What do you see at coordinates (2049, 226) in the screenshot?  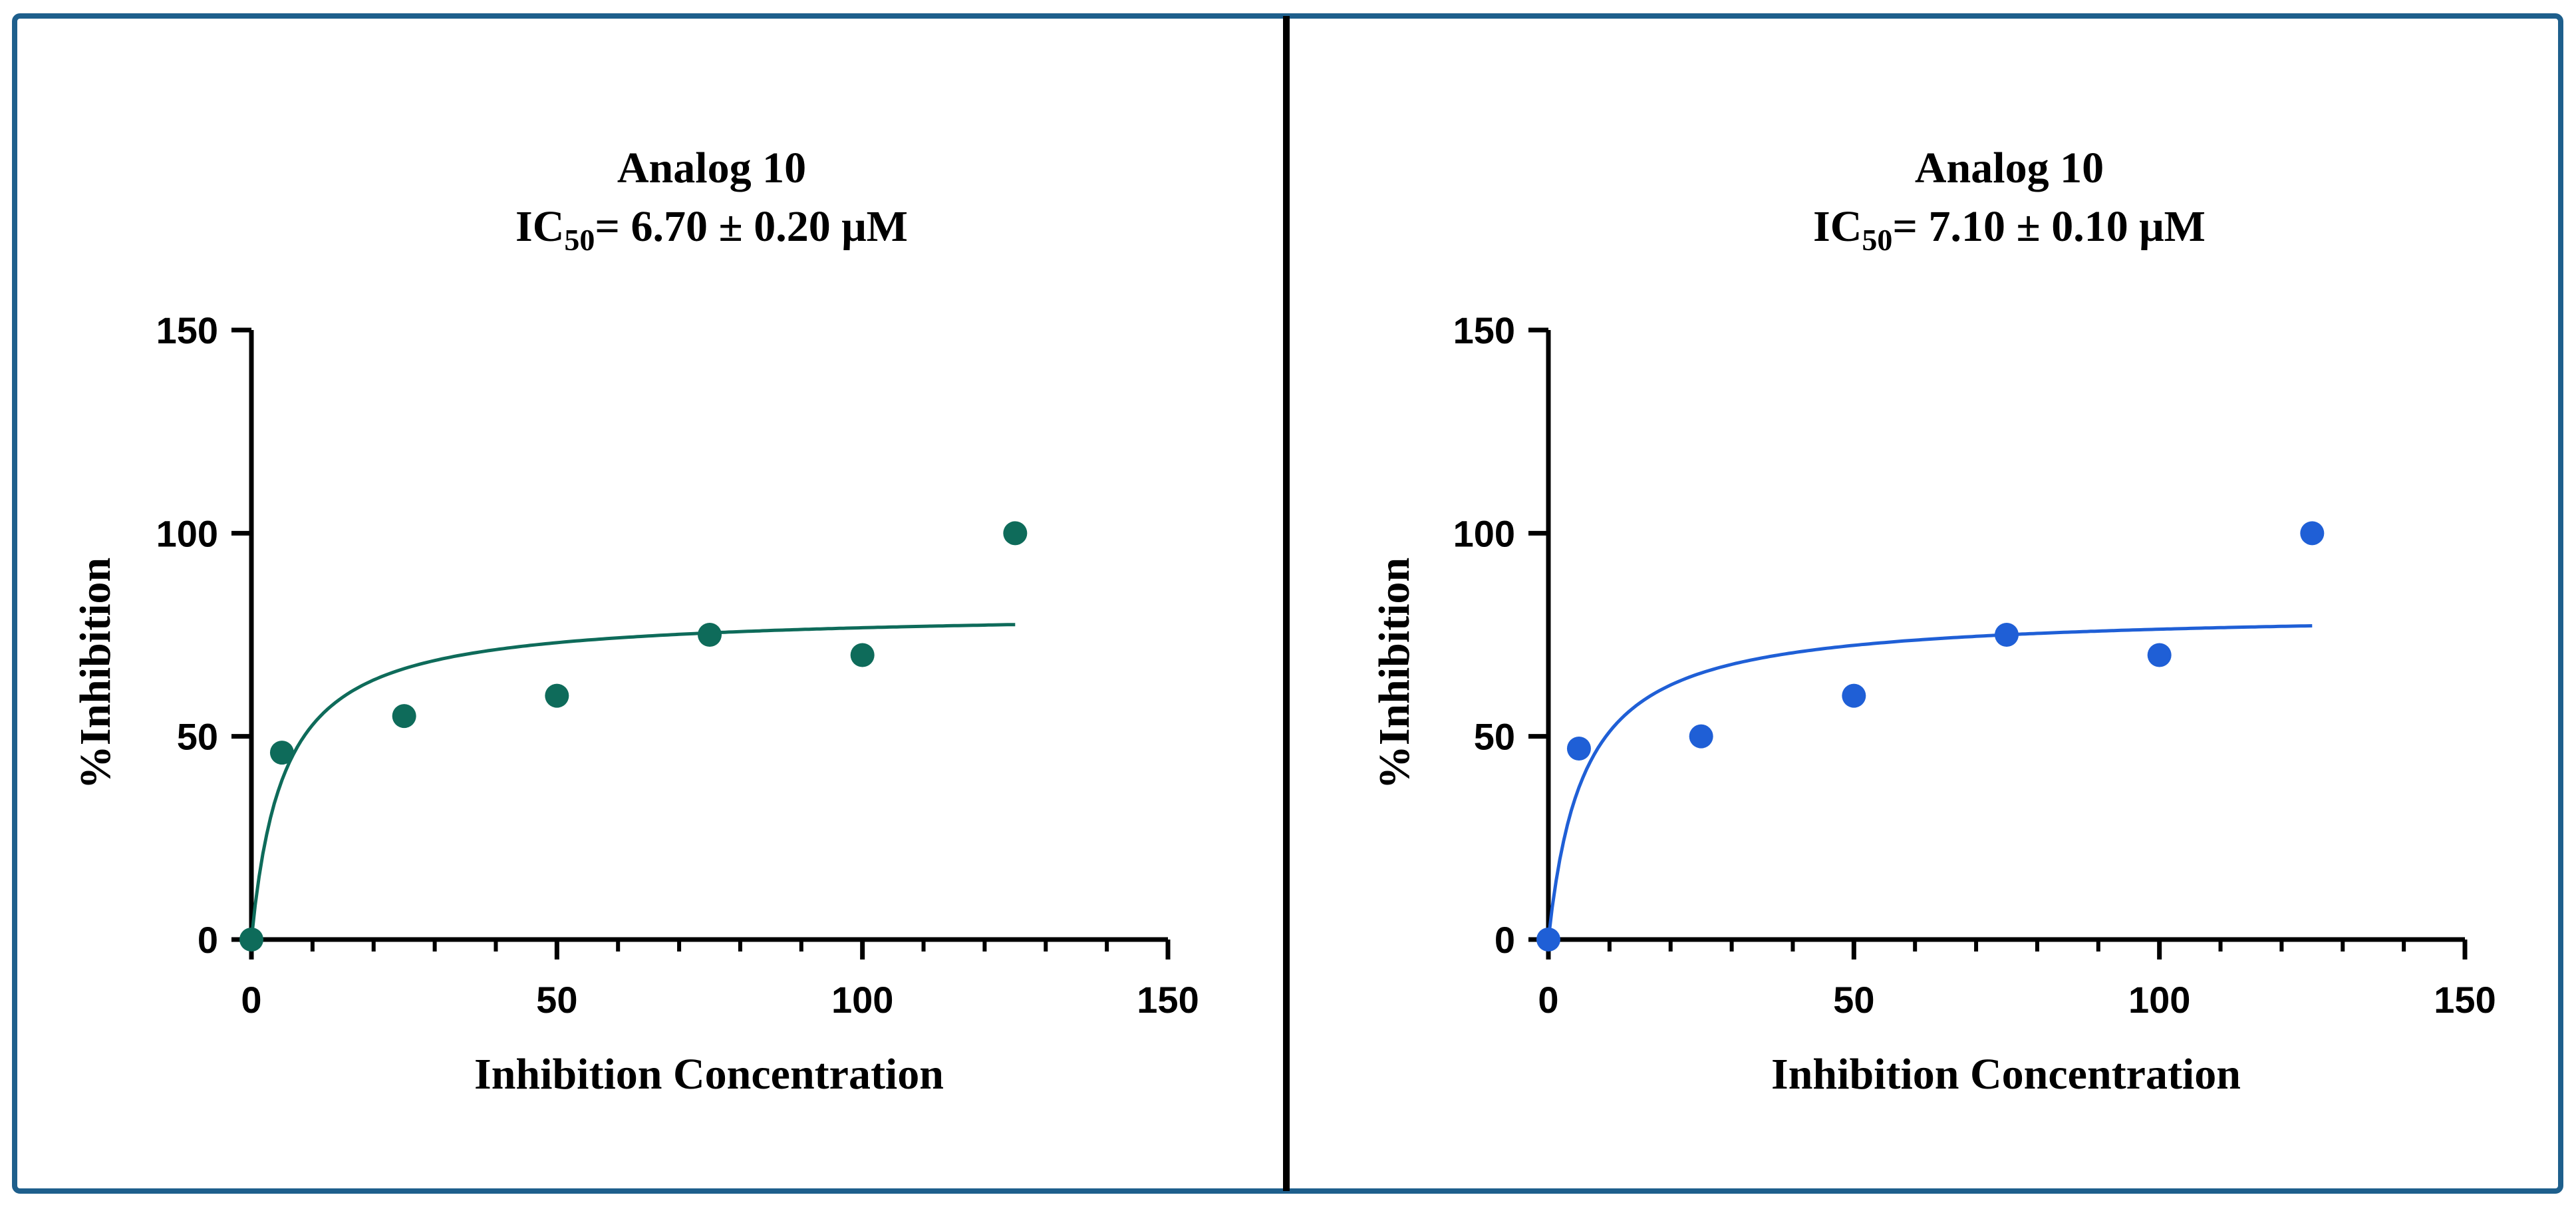 I see `subtitle-suffix: = 7.10 ± 0.10 μM` at bounding box center [2049, 226].